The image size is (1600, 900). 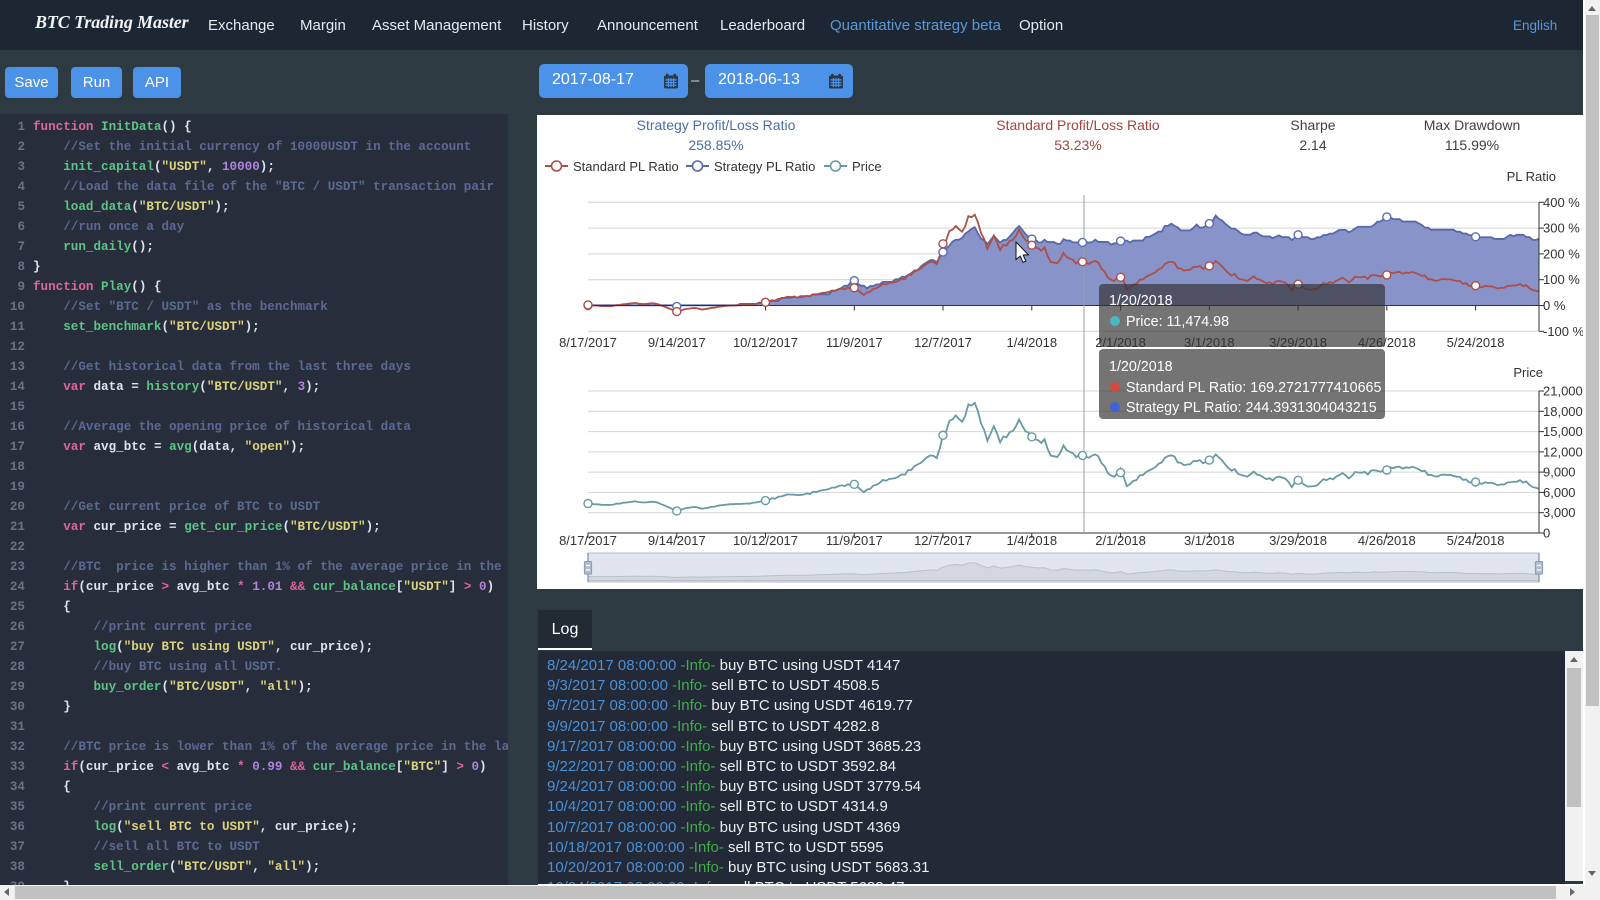 I want to click on svg-text: PL Ratio, so click(x=1531, y=176).